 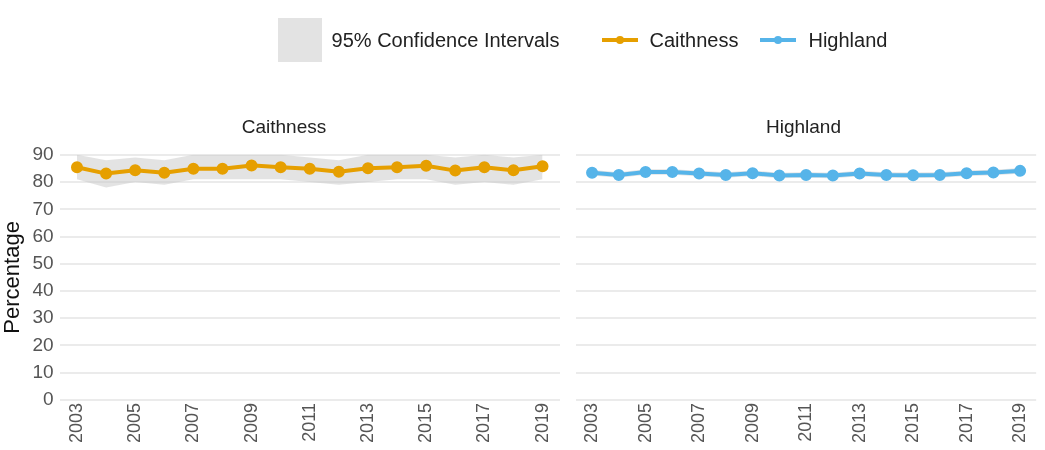 I want to click on legend-label: Highland, so click(x=848, y=40).